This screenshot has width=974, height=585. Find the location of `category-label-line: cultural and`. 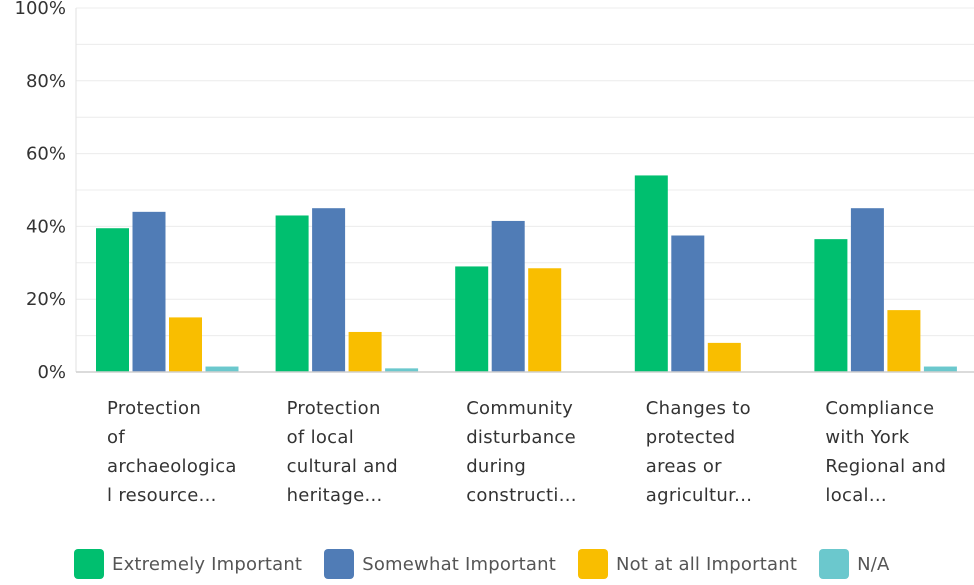

category-label-line: cultural and is located at coordinates (342, 466).